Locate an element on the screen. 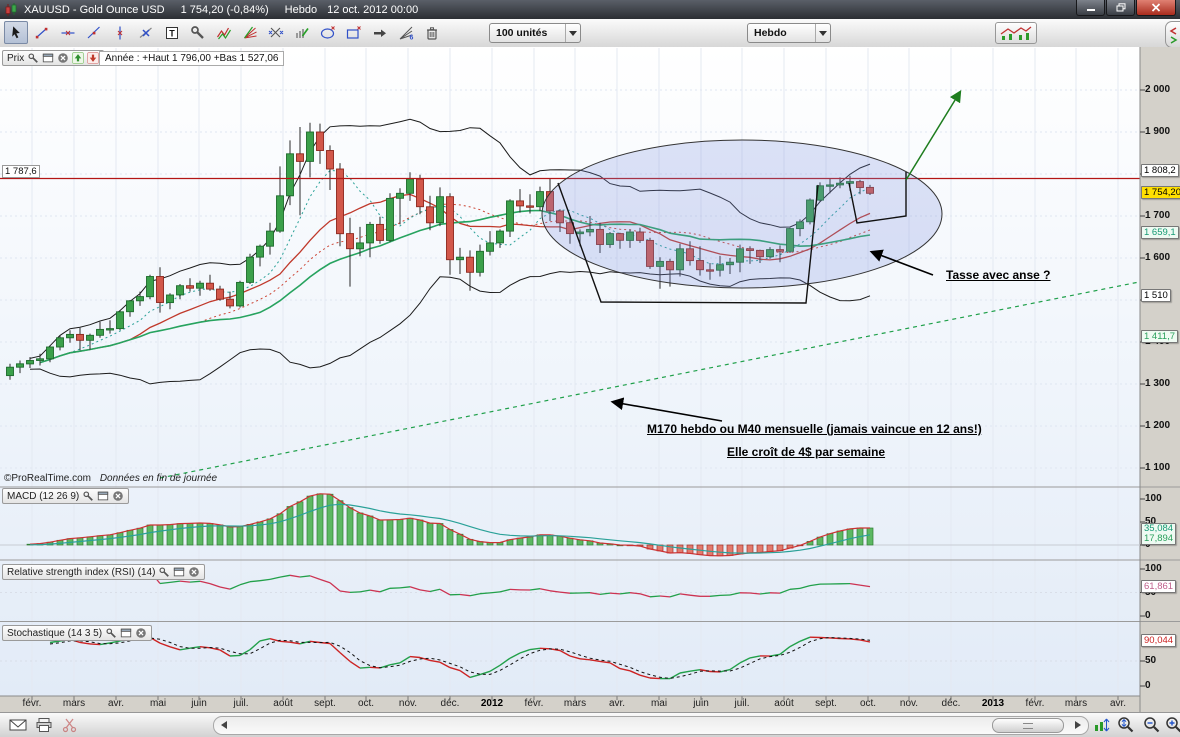 Image resolution: width=1180 pixels, height=737 pixels. print-button is located at coordinates (44, 724).